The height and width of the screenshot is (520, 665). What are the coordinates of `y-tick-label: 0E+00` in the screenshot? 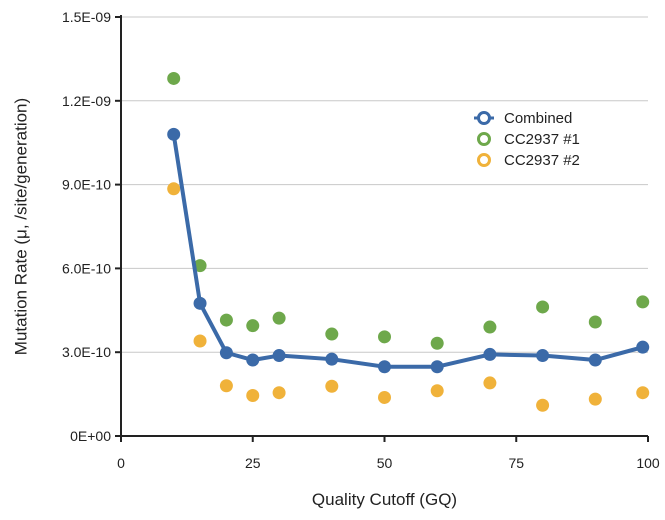 It's located at (90, 436).